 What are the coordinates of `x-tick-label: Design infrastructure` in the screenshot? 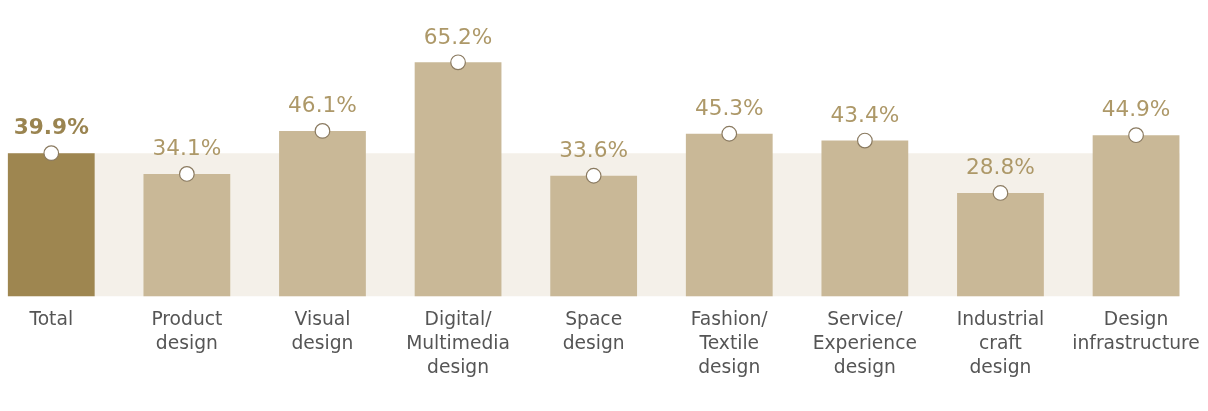 It's located at (1136, 331).